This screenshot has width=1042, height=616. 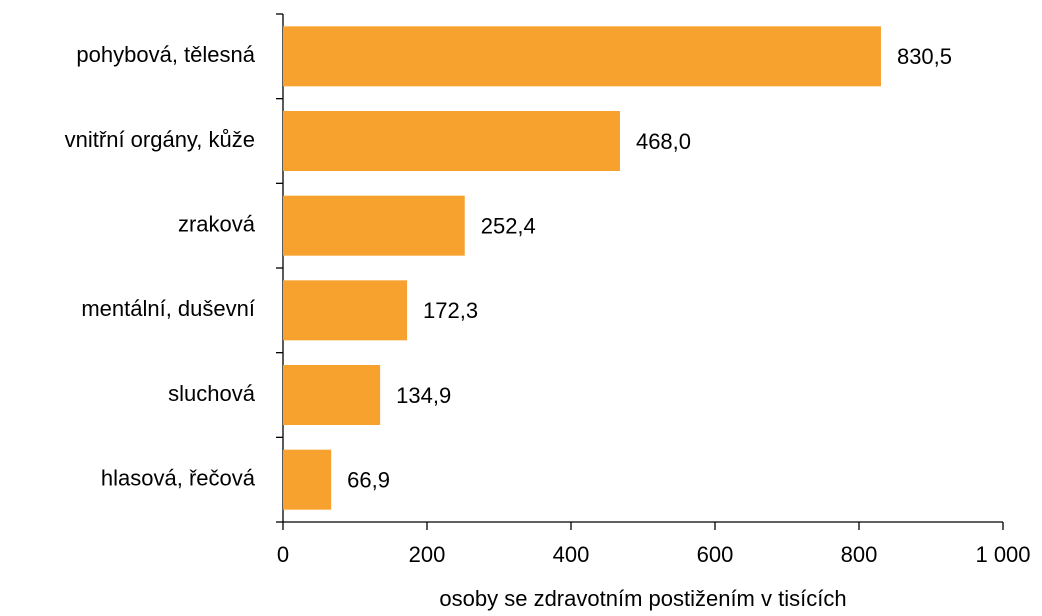 I want to click on y-tick-label: hlasová, řečová, so click(x=178, y=477).